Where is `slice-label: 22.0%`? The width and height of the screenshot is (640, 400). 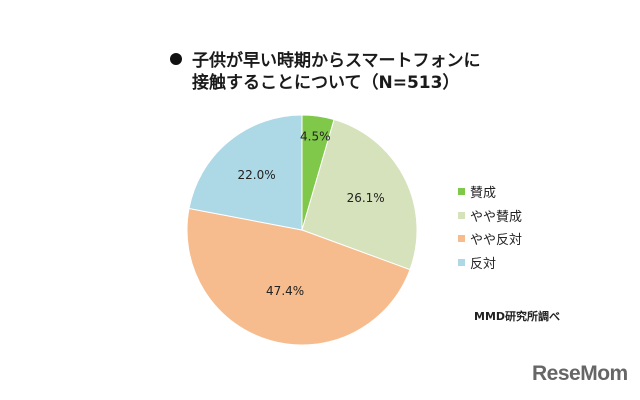 slice-label: 22.0% is located at coordinates (256, 175).